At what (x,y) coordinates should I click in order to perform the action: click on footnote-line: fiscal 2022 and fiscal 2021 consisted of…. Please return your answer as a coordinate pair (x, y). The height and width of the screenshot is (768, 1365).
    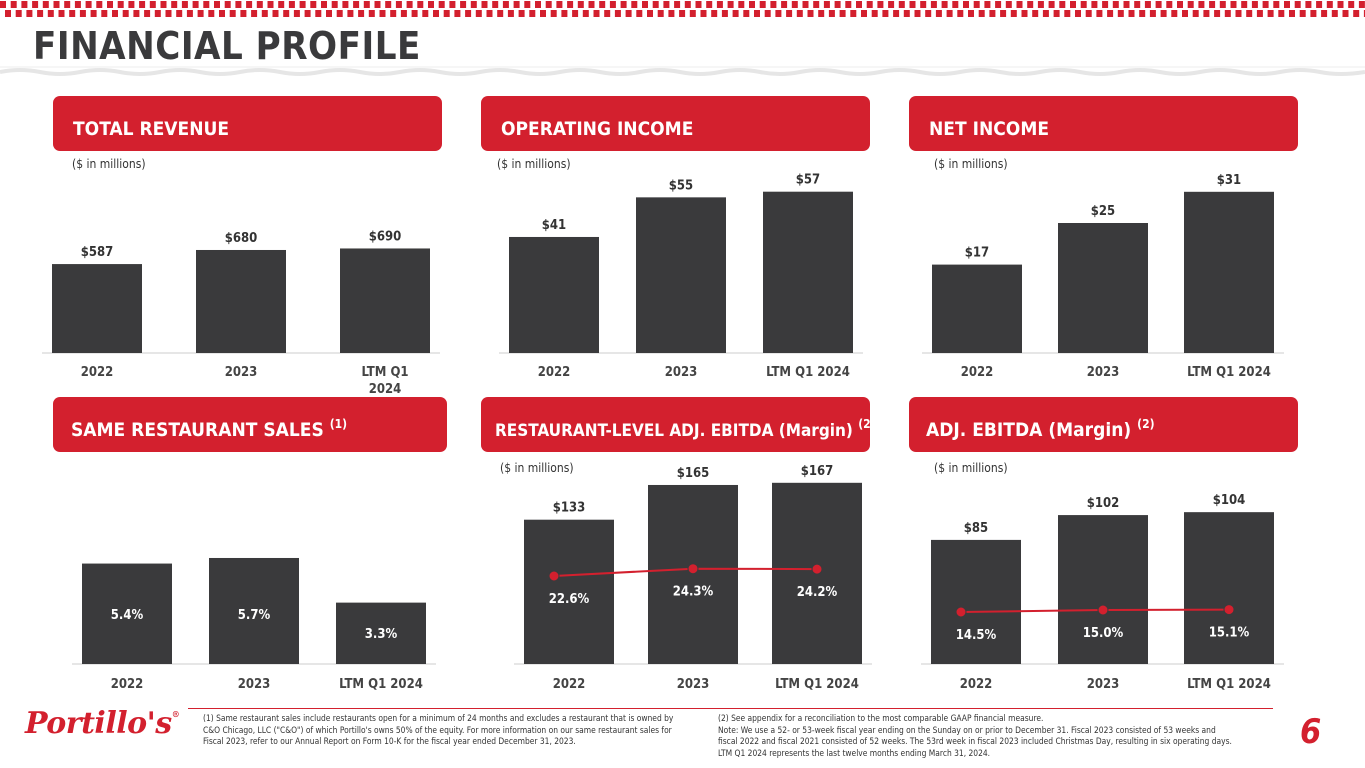
    Looking at the image, I should click on (975, 741).